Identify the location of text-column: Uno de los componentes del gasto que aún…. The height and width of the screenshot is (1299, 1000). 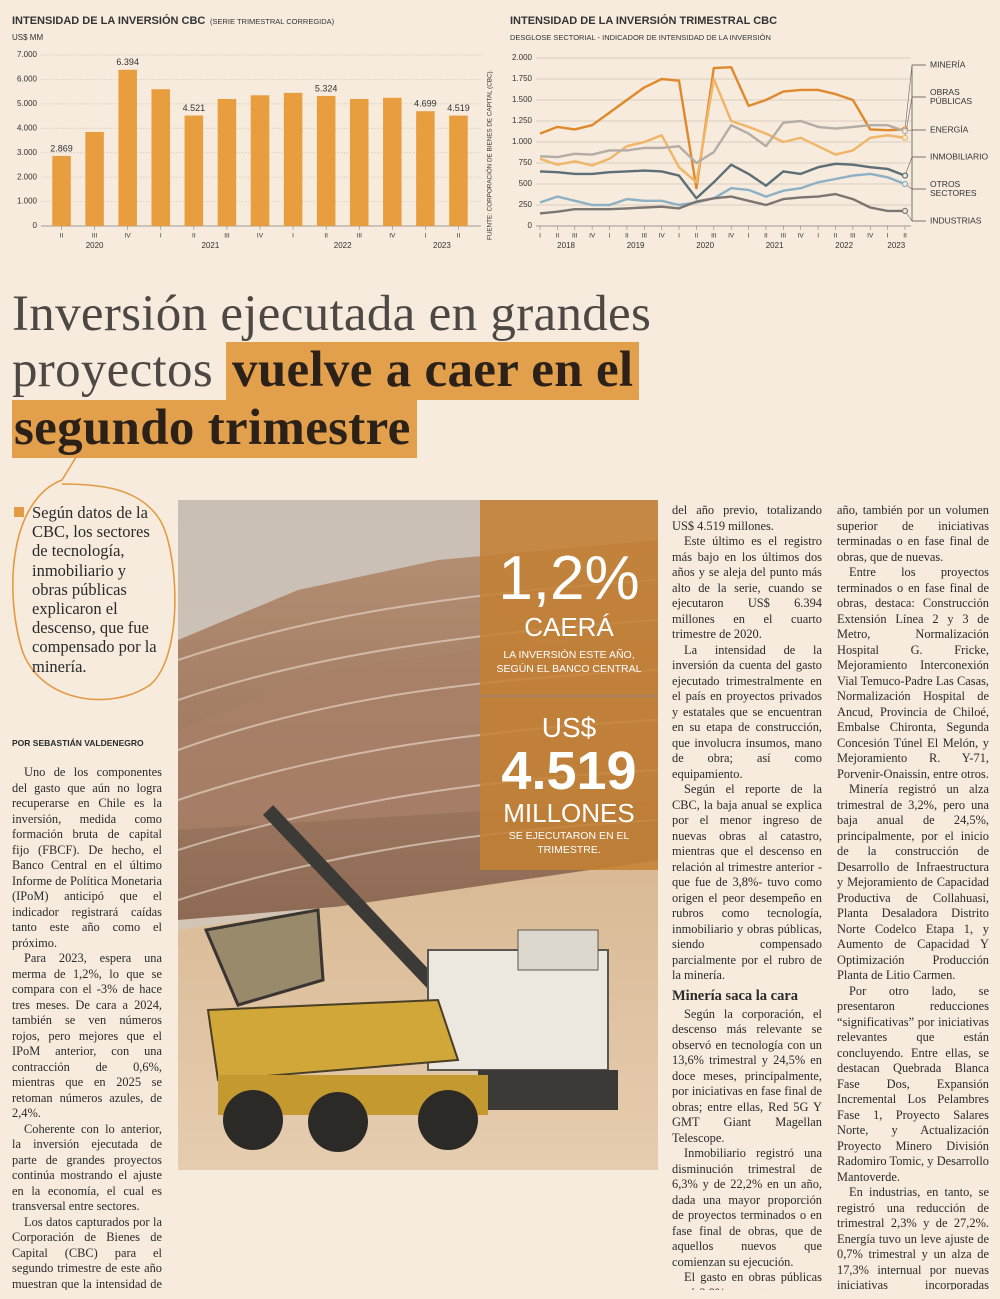
(87, 1027).